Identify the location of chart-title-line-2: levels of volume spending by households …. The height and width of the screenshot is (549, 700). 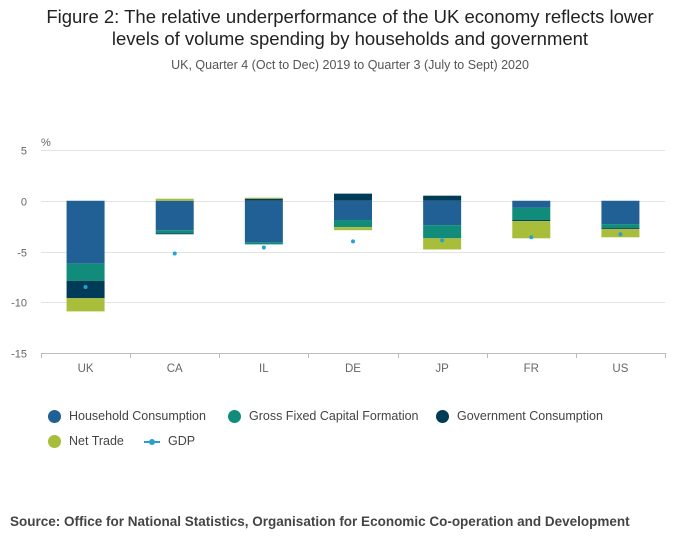
(350, 38).